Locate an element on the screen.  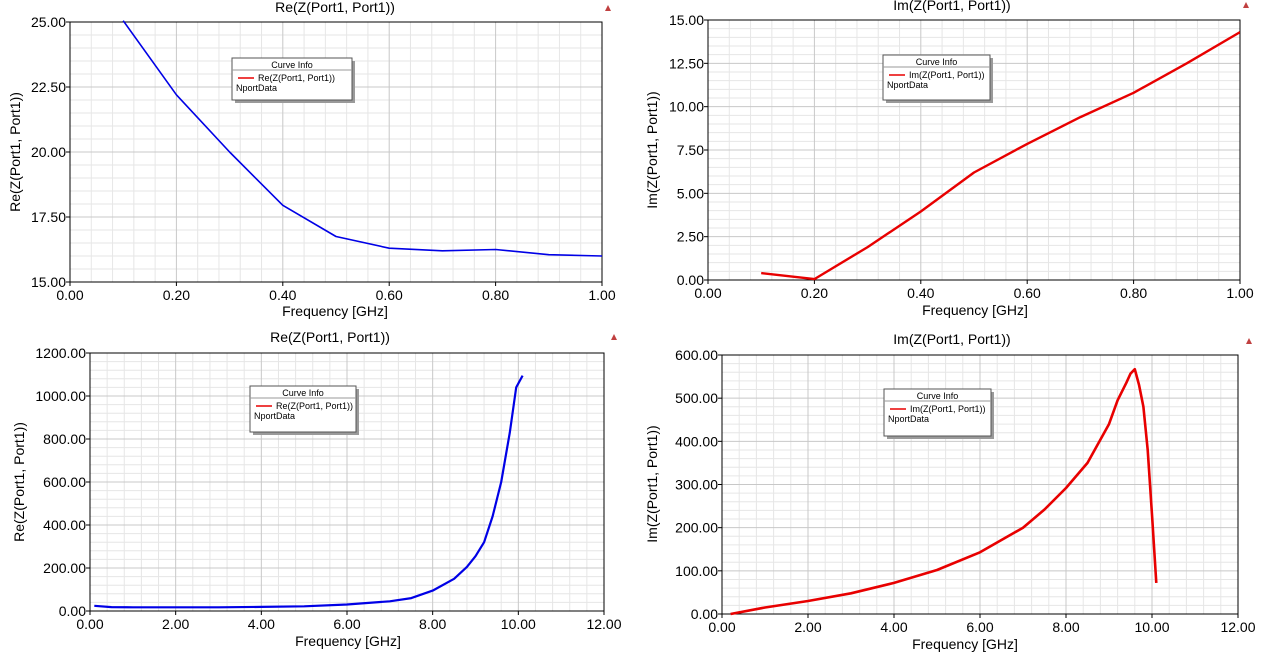
y-tick-label: 20.00 is located at coordinates (48, 152).